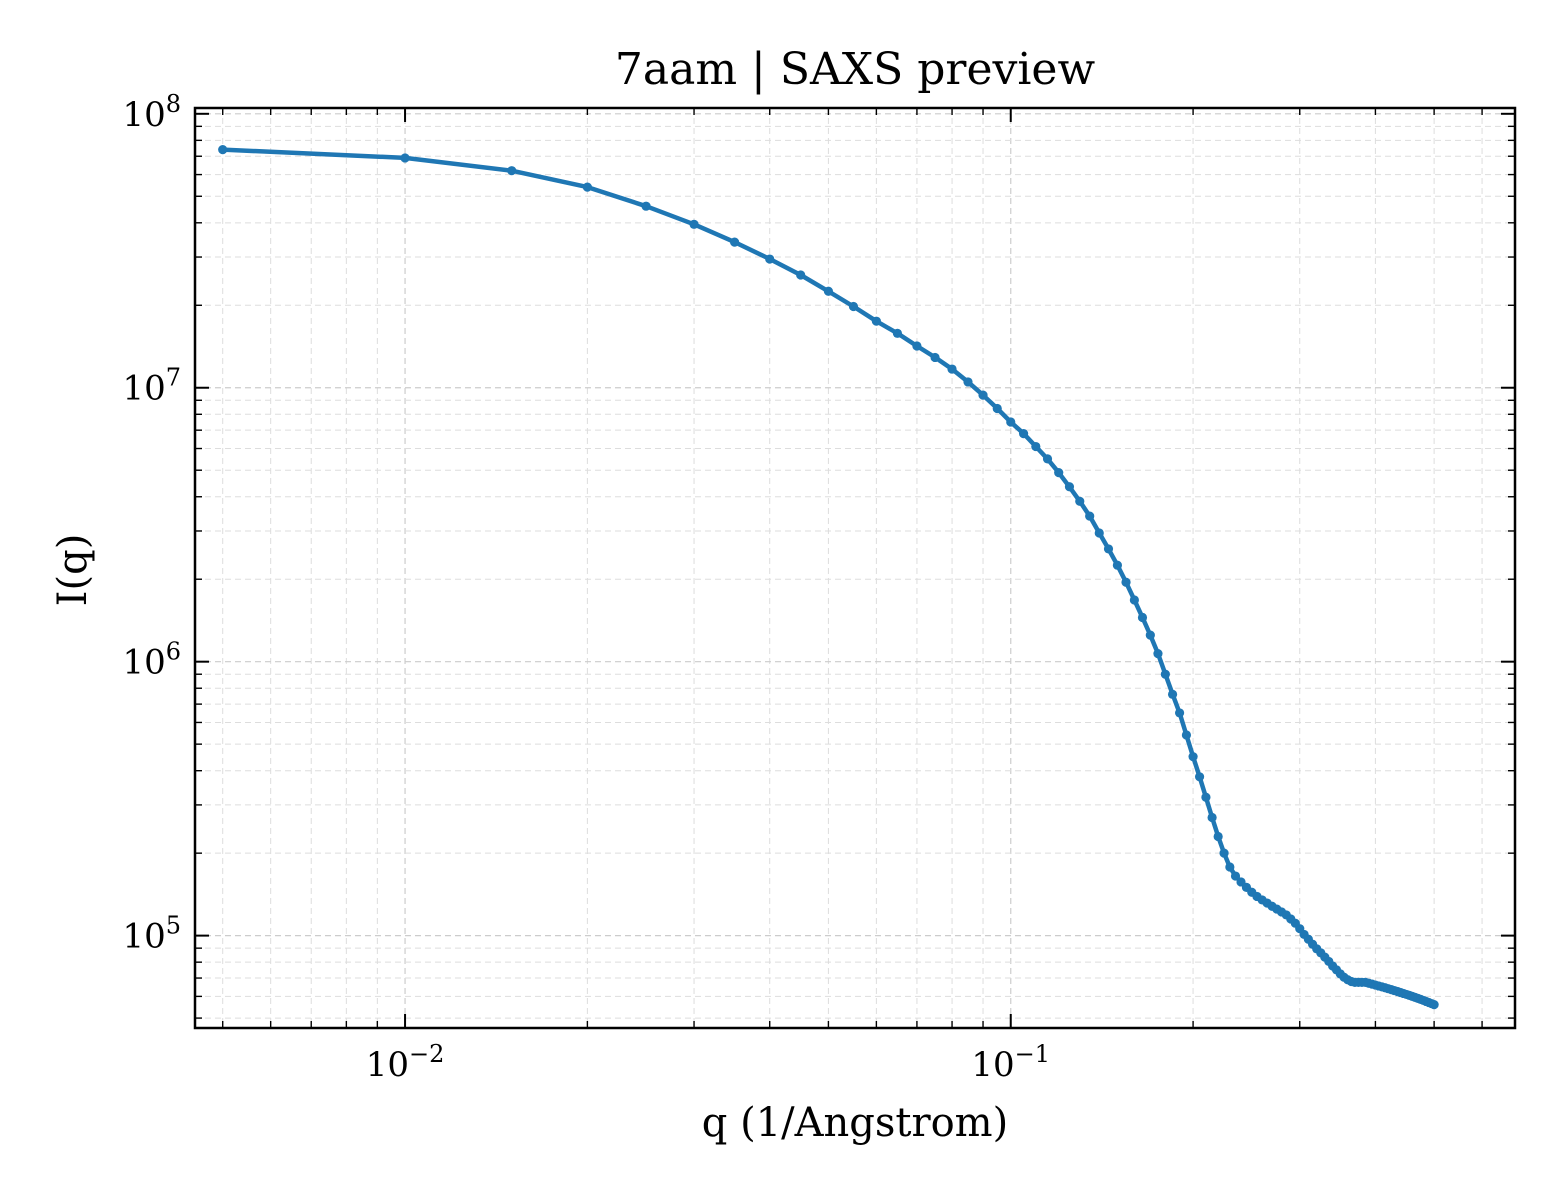 The image size is (1560, 1200). I want to click on y-tick-label: 10⁸, so click(151, 112).